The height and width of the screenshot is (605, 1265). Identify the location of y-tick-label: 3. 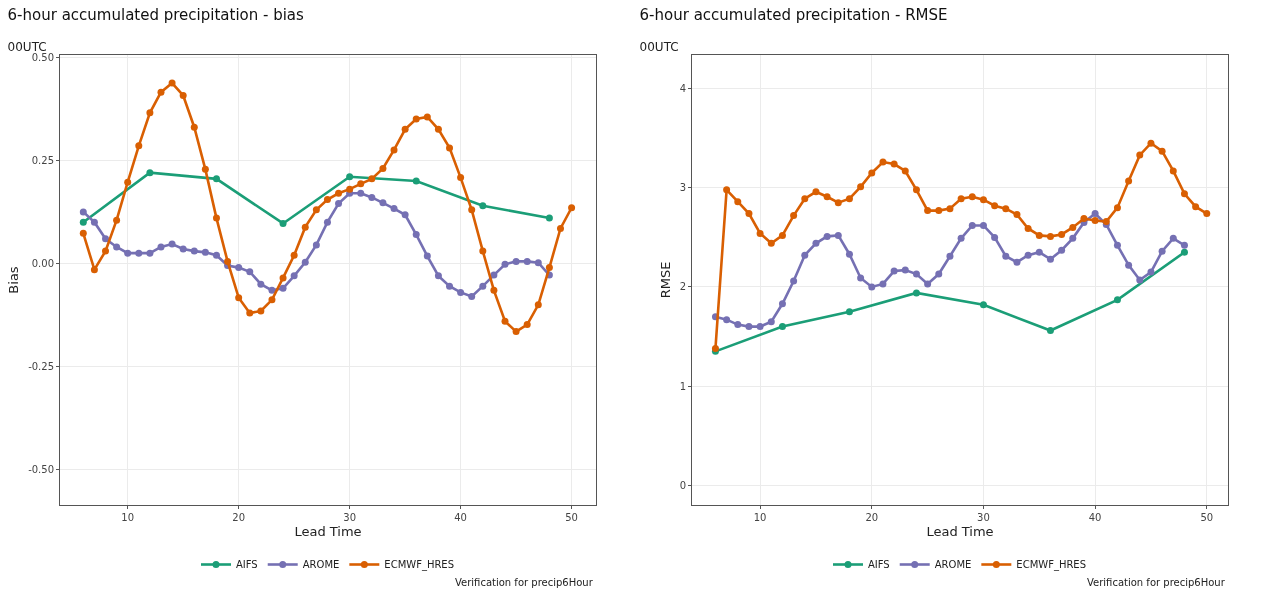
(682, 188).